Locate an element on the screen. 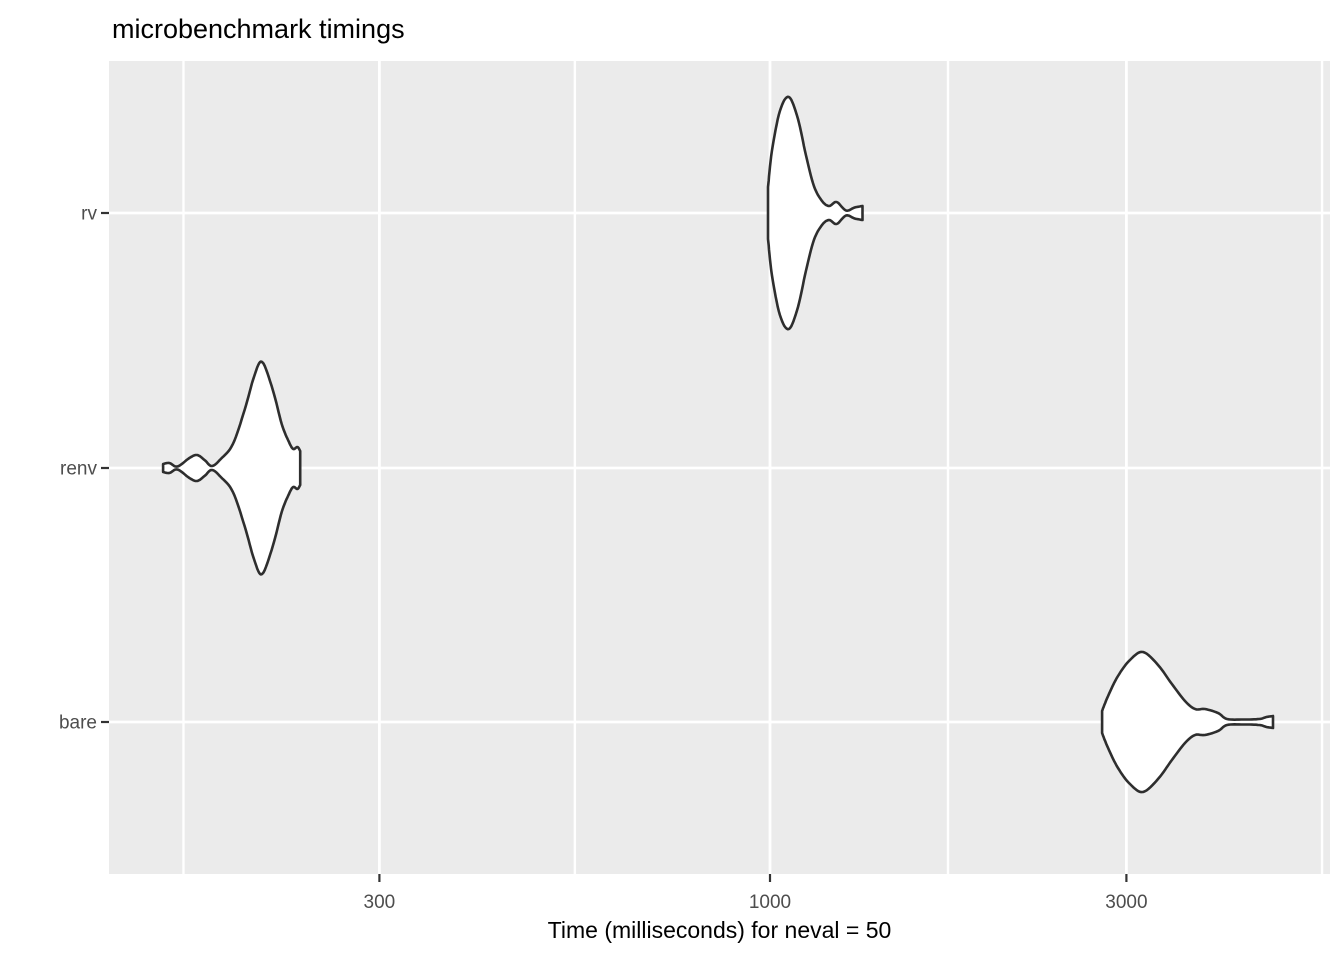 This screenshot has width=1344, height=960. y-tick-label-rv: rv is located at coordinates (89, 214).